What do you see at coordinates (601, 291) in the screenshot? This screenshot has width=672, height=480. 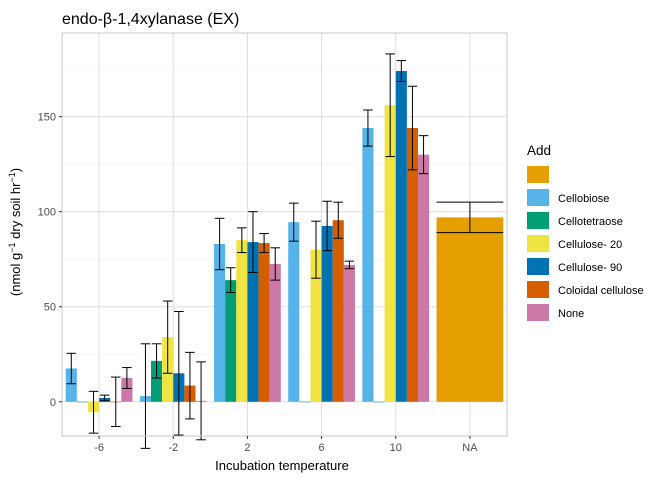 I see `legend-label: Coloidal cellulose` at bounding box center [601, 291].